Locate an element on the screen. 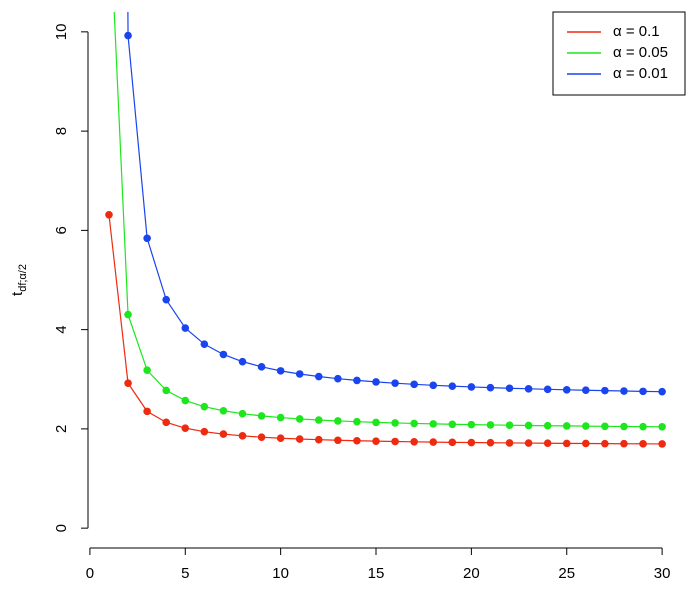  y-label-main: t is located at coordinates (17, 293).